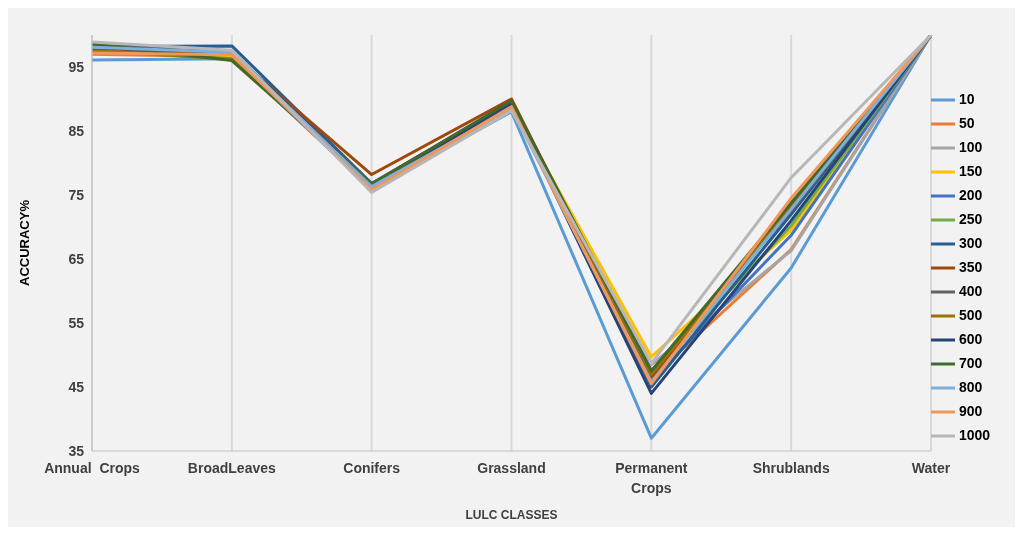 This screenshot has height=535, width=1023. I want to click on legend-label: 600, so click(971, 338).